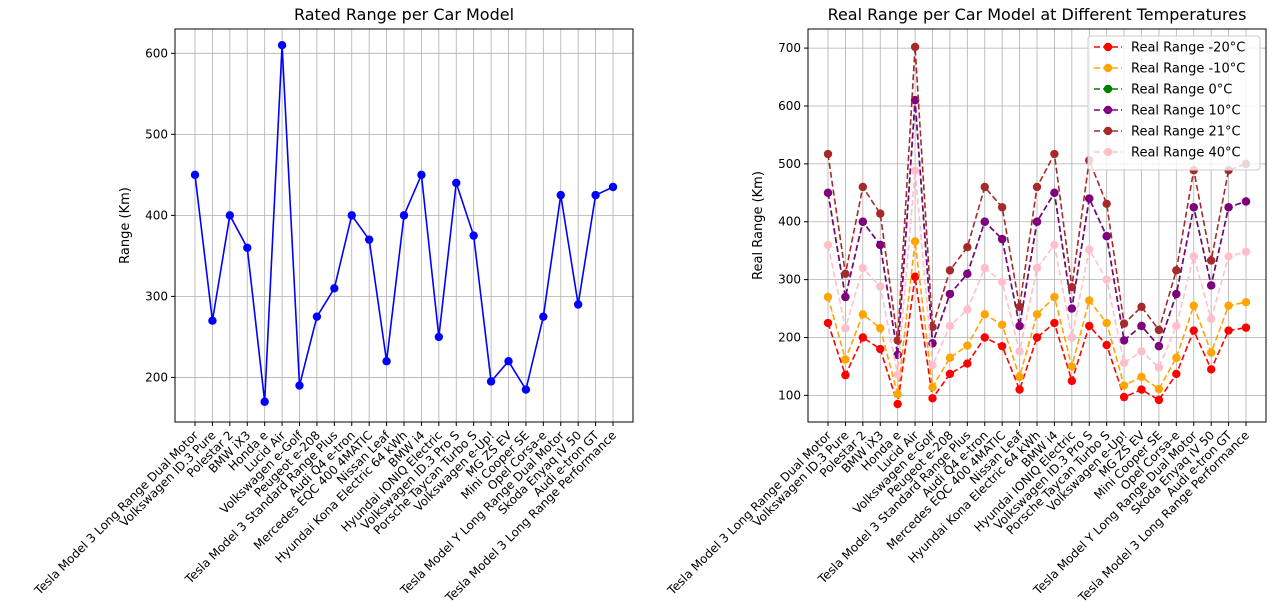  I want to click on y-tick-label: 500, so click(789, 164).